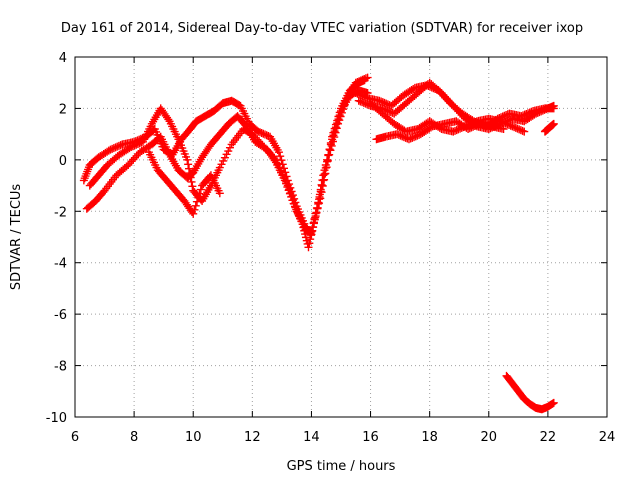  Describe the element at coordinates (75, 437) in the screenshot. I see `x-tick-label: 6` at that location.